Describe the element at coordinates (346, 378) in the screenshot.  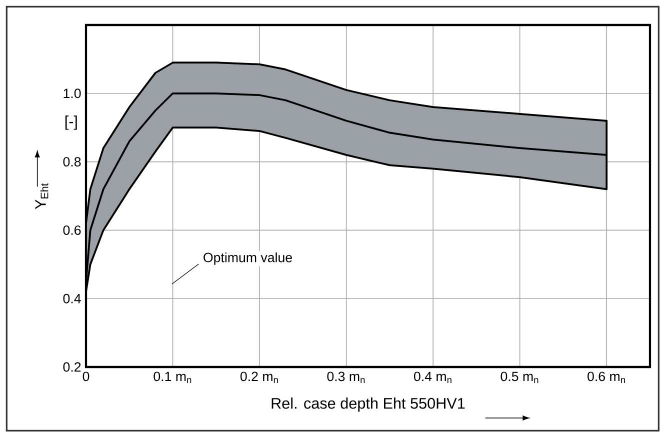
I see `x-tick-label: 0.3 m$_{n}$` at that location.